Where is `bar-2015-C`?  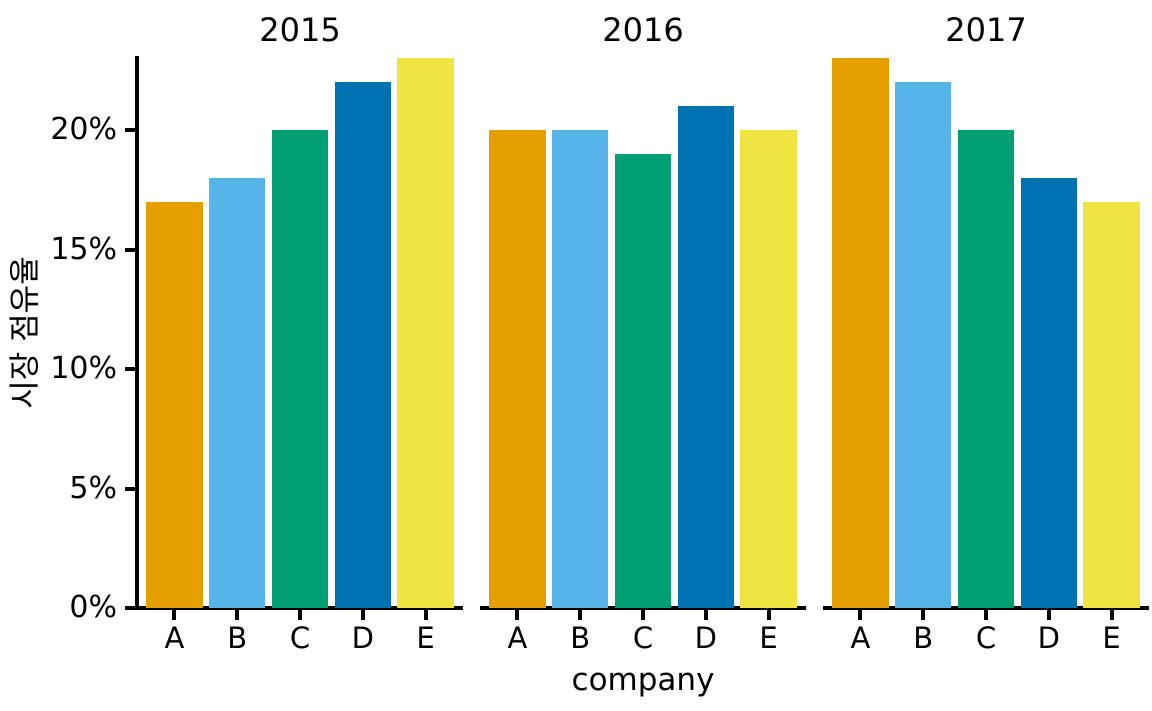 bar-2015-C is located at coordinates (300, 369).